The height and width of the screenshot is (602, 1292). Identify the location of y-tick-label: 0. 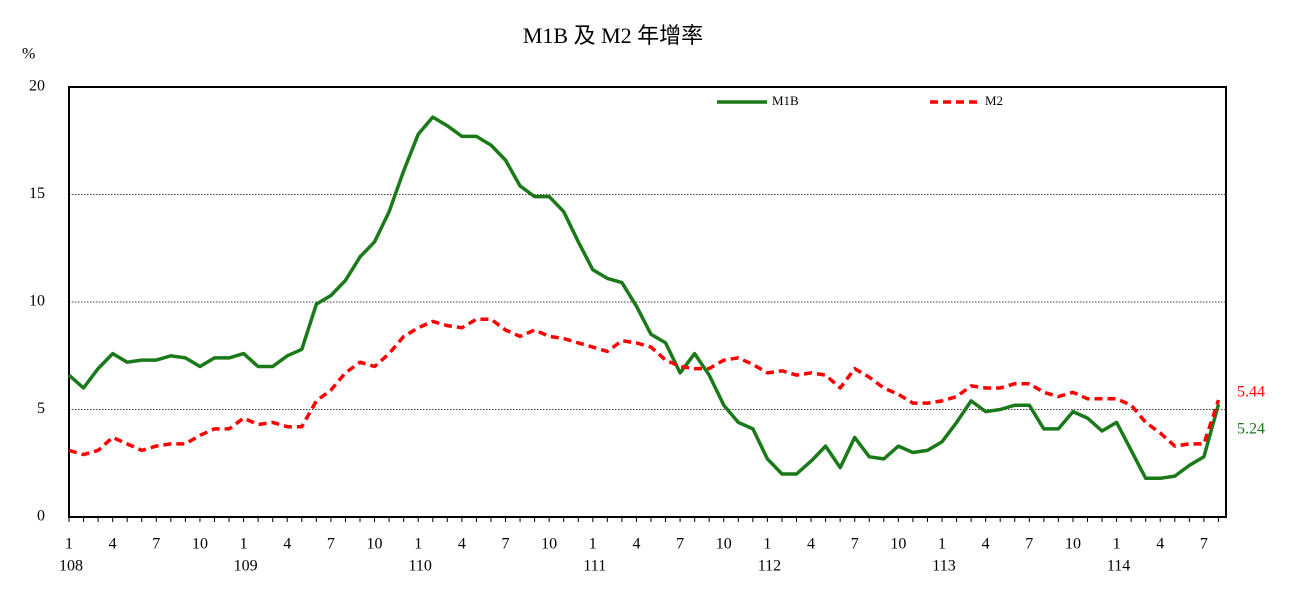
(41, 516).